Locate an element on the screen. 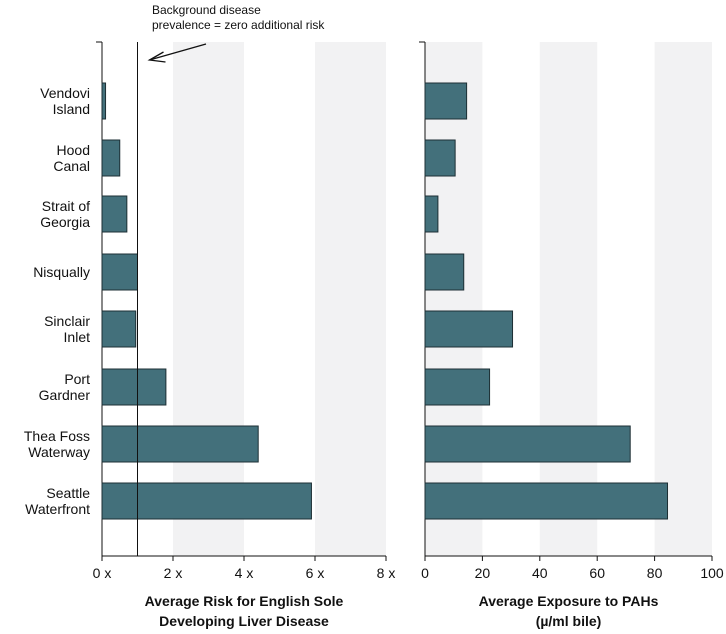 This screenshot has height=634, width=726. x-tick-label: 20 is located at coordinates (483, 573).